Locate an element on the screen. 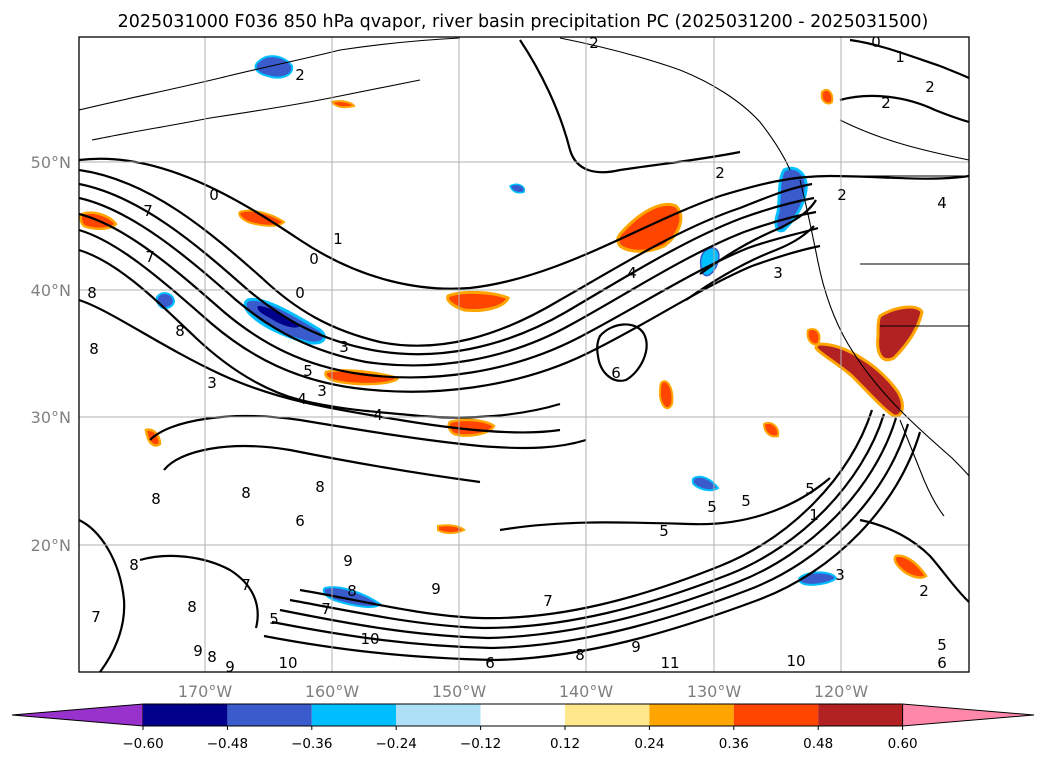  precip-patch-neg-small-c is located at coordinates (705, 483).